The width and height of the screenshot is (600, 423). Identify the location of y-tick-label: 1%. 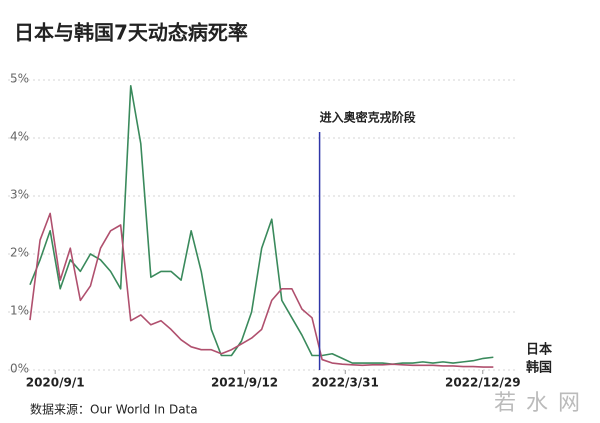
(19, 311).